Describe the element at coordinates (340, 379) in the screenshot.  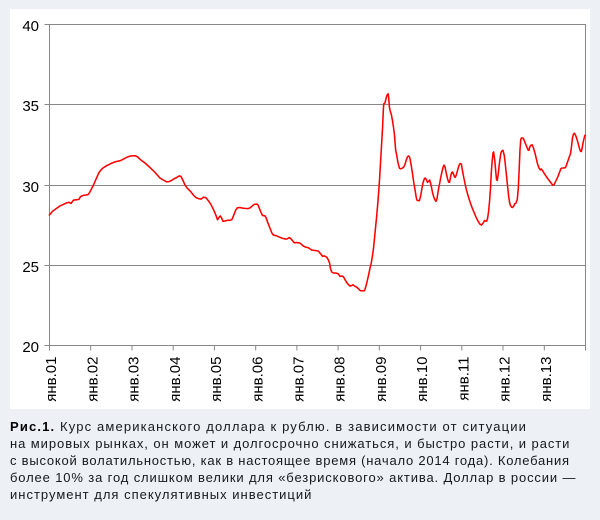
I see `svg-text: янв.08` at that location.